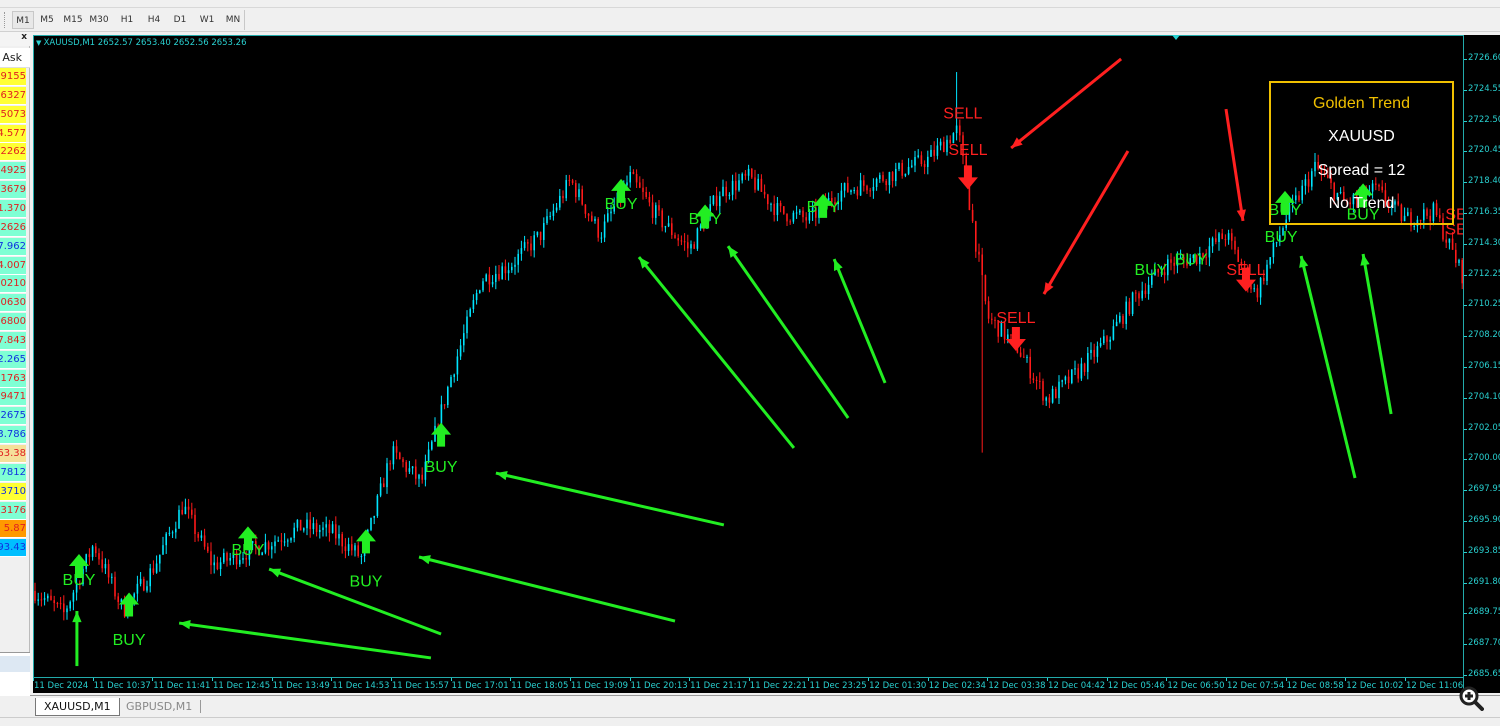 This screenshot has height=726, width=1500. I want to click on timeframe-w1: W1, so click(207, 20).